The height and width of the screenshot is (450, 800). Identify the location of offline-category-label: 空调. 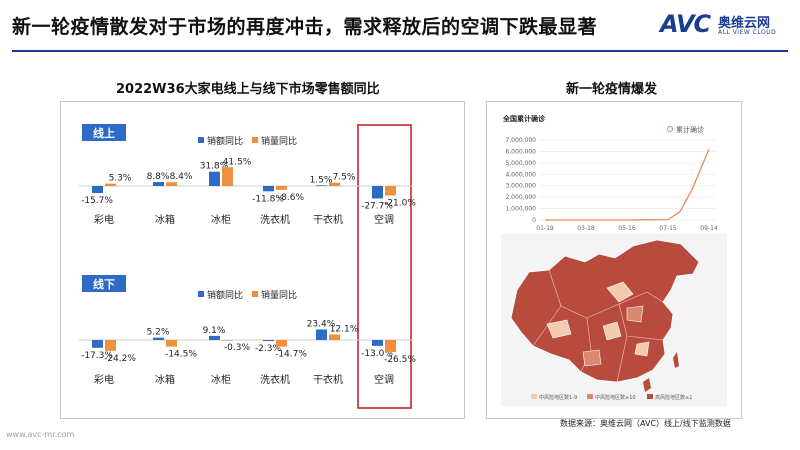
(384, 379).